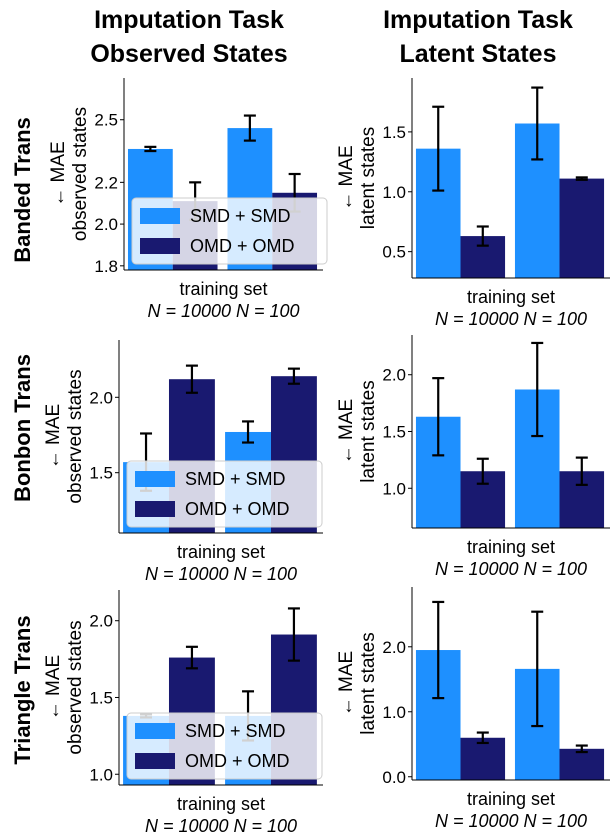 The image size is (611, 836). Describe the element at coordinates (478, 54) in the screenshot. I see `column-title-latent-line2: Latent States` at that location.